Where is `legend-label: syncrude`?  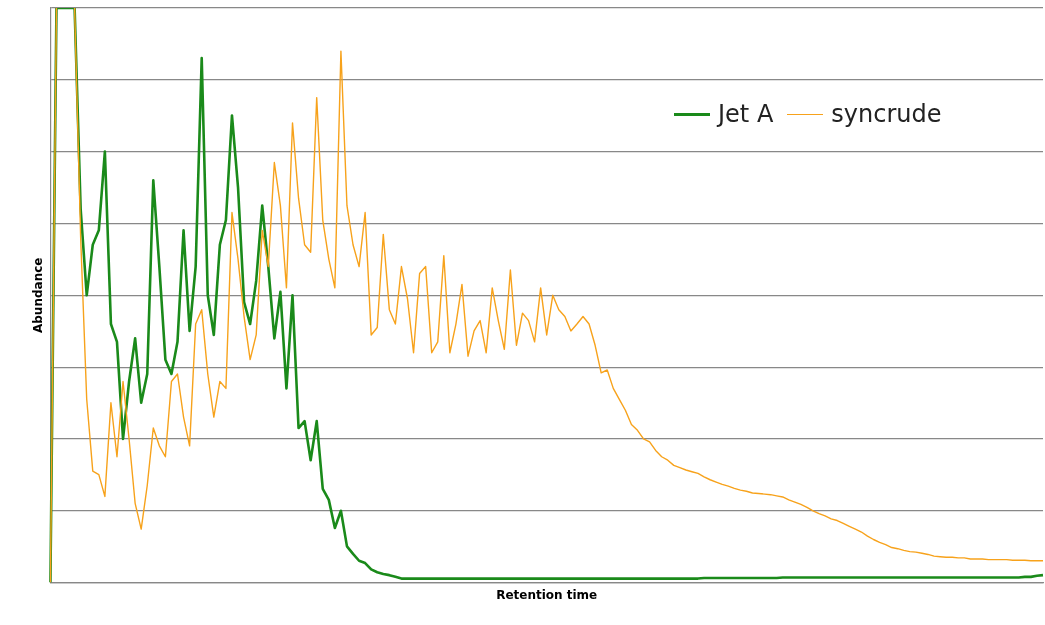
legend-label: syncrude is located at coordinates (886, 114).